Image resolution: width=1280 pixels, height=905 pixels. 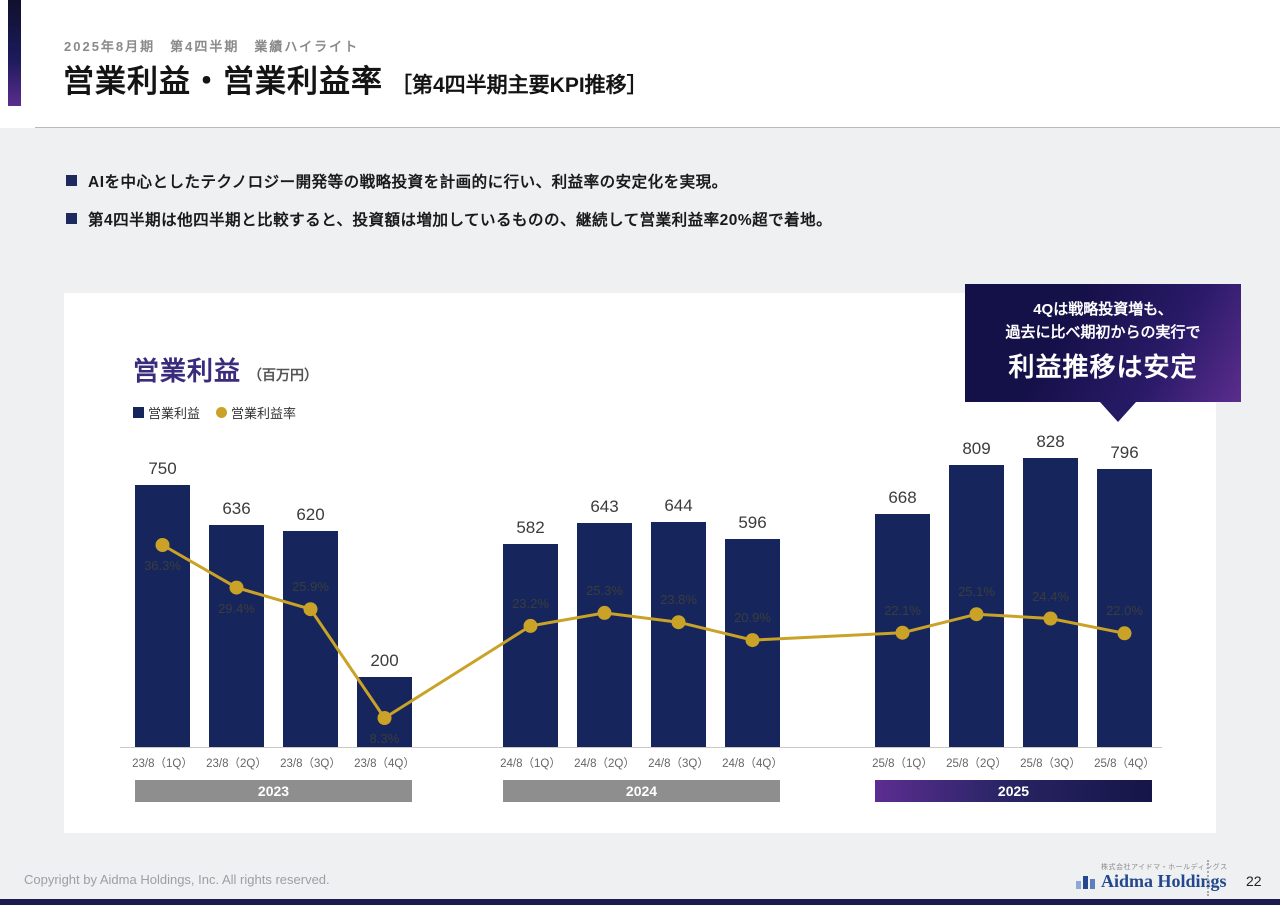 What do you see at coordinates (678, 505) in the screenshot?
I see `bar-value-label: 644` at bounding box center [678, 505].